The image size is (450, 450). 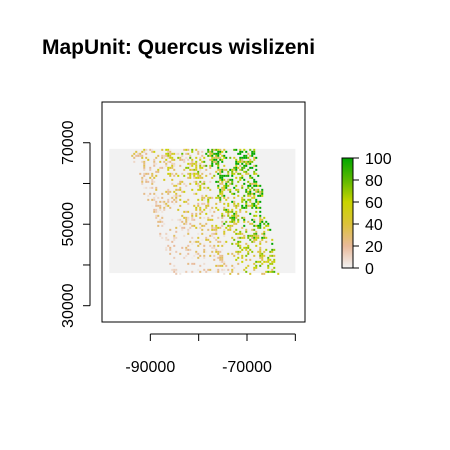 What do you see at coordinates (205, 211) in the screenshot?
I see `raster-cells` at bounding box center [205, 211].